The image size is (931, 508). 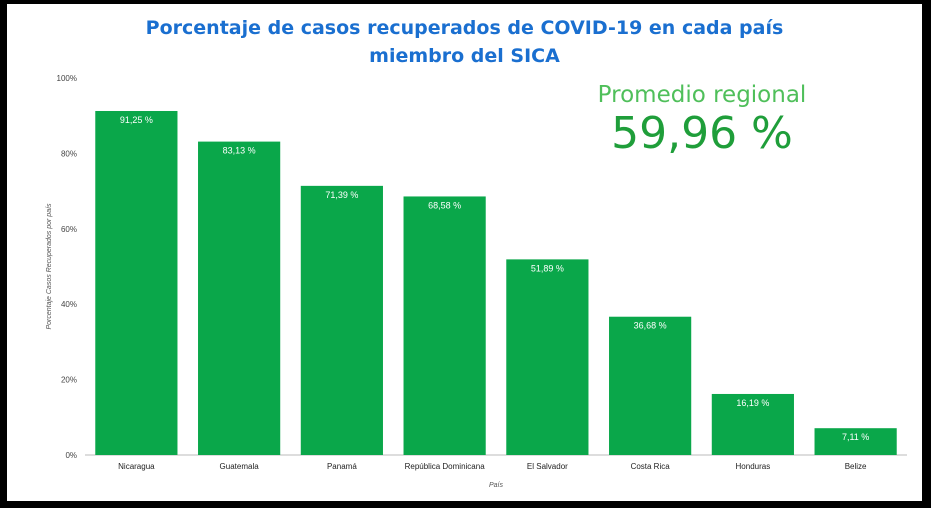 What do you see at coordinates (702, 95) in the screenshot?
I see `promedio-regional-label: Promedio regional` at bounding box center [702, 95].